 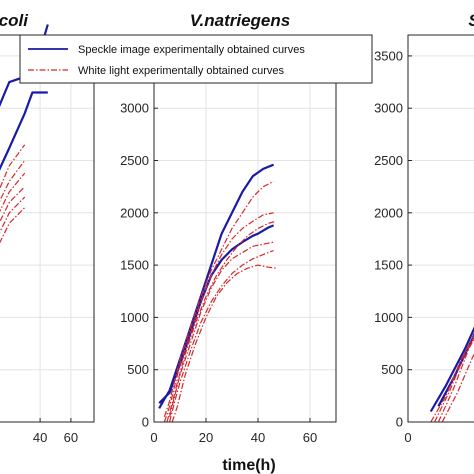 I want to click on panel-ecoli-title: coli, so click(x=14, y=20).